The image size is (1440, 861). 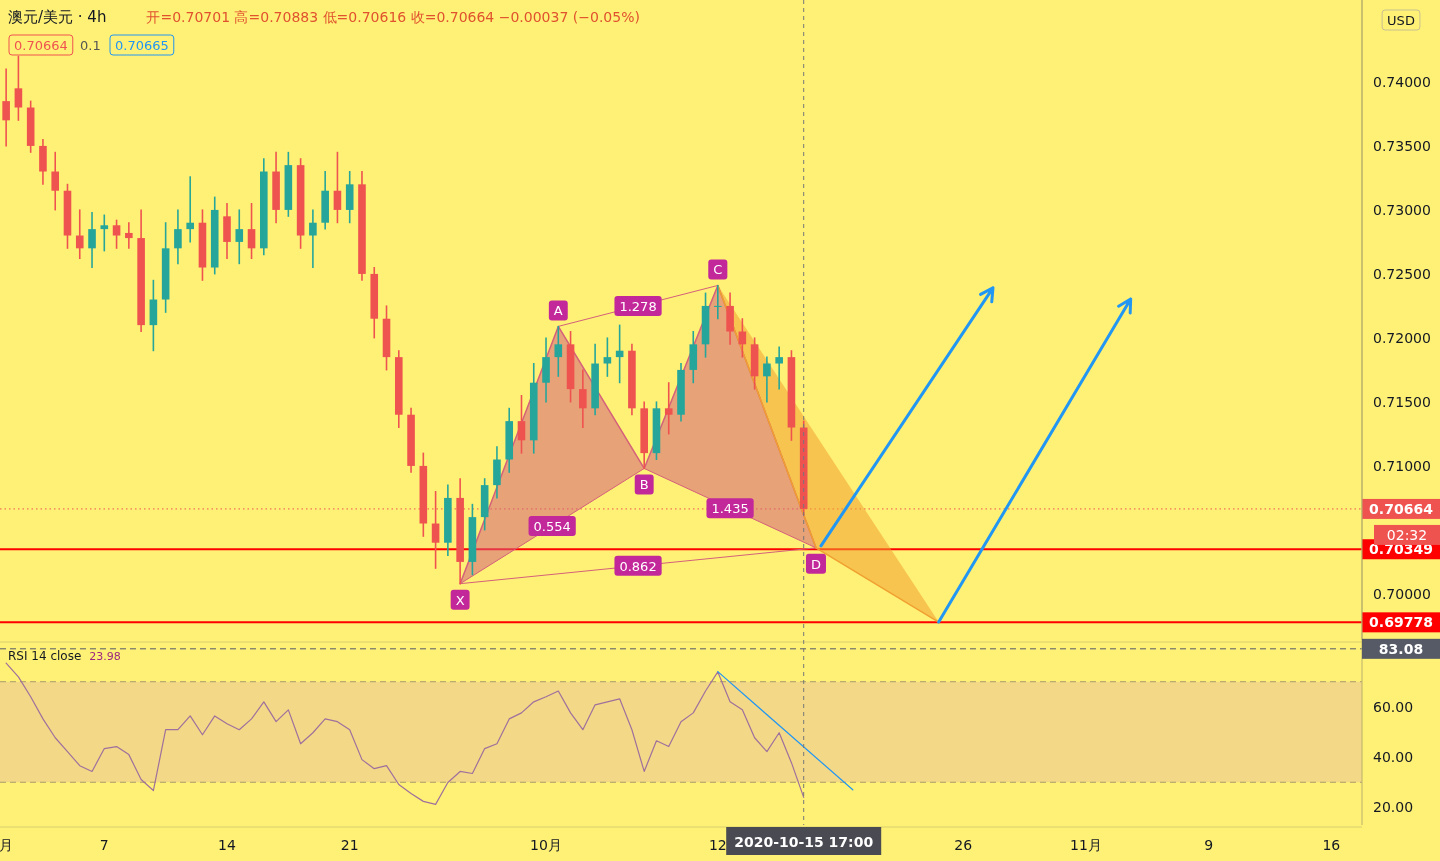 What do you see at coordinates (718, 270) in the screenshot?
I see `data-label: C` at bounding box center [718, 270].